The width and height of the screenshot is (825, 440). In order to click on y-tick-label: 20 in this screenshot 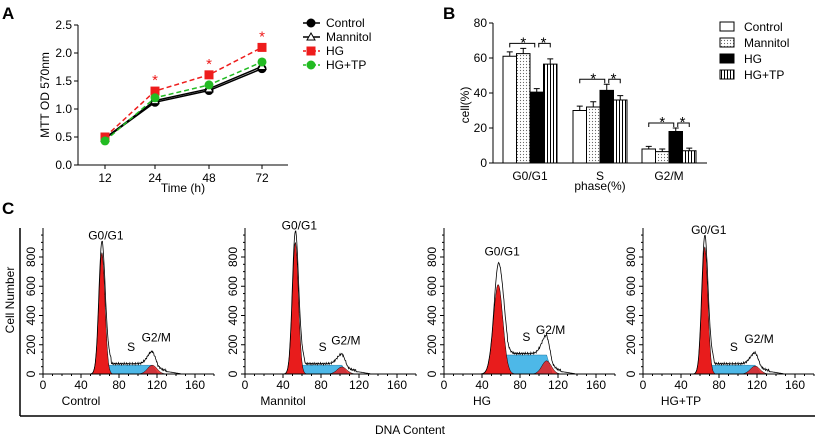, I will do `click(481, 128)`.